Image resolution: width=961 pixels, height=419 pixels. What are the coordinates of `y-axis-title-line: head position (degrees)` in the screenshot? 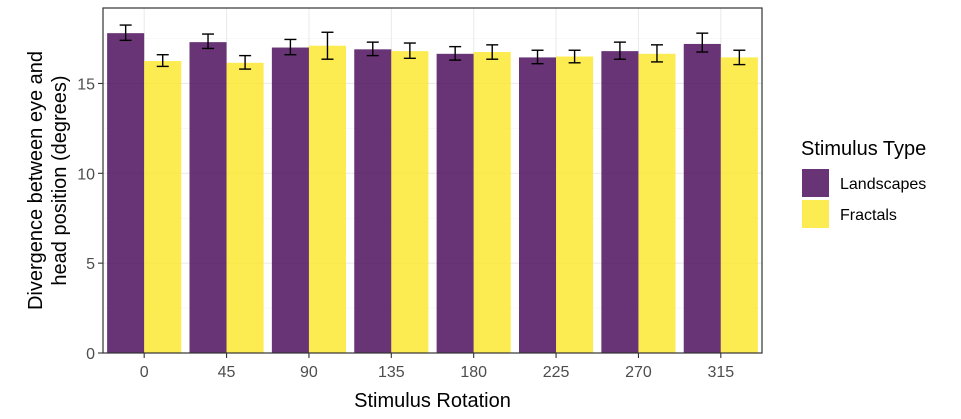 It's located at (60, 180).